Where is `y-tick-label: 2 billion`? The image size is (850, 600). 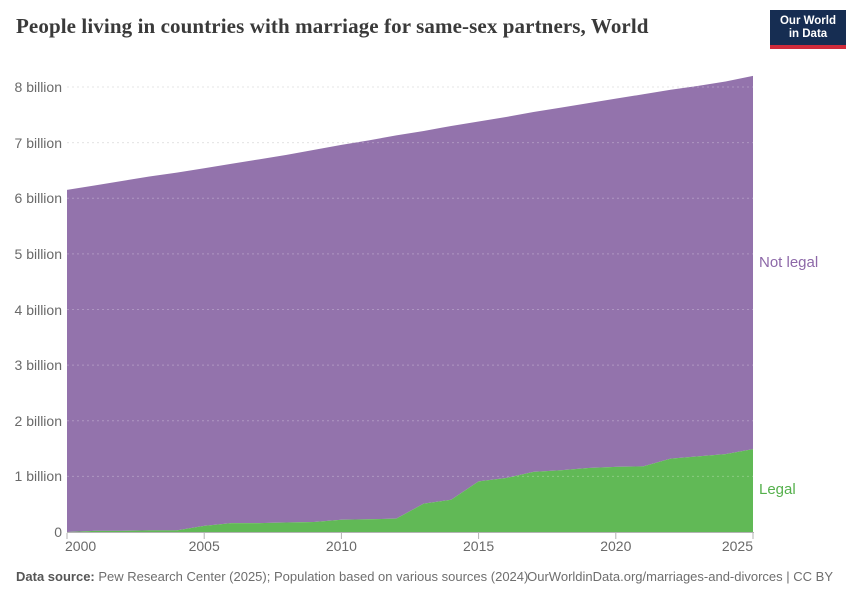 y-tick-label: 2 billion is located at coordinates (38, 420).